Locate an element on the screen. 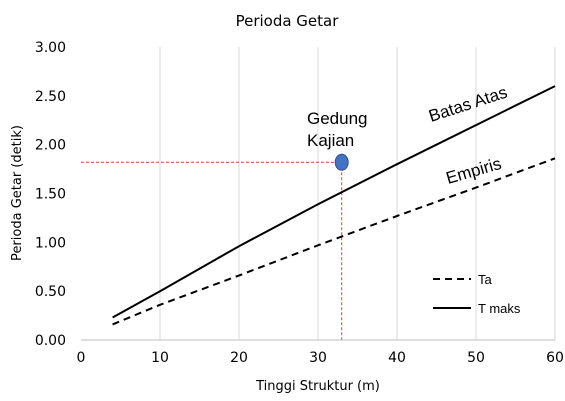  legend-label: Ta is located at coordinates (485, 279).